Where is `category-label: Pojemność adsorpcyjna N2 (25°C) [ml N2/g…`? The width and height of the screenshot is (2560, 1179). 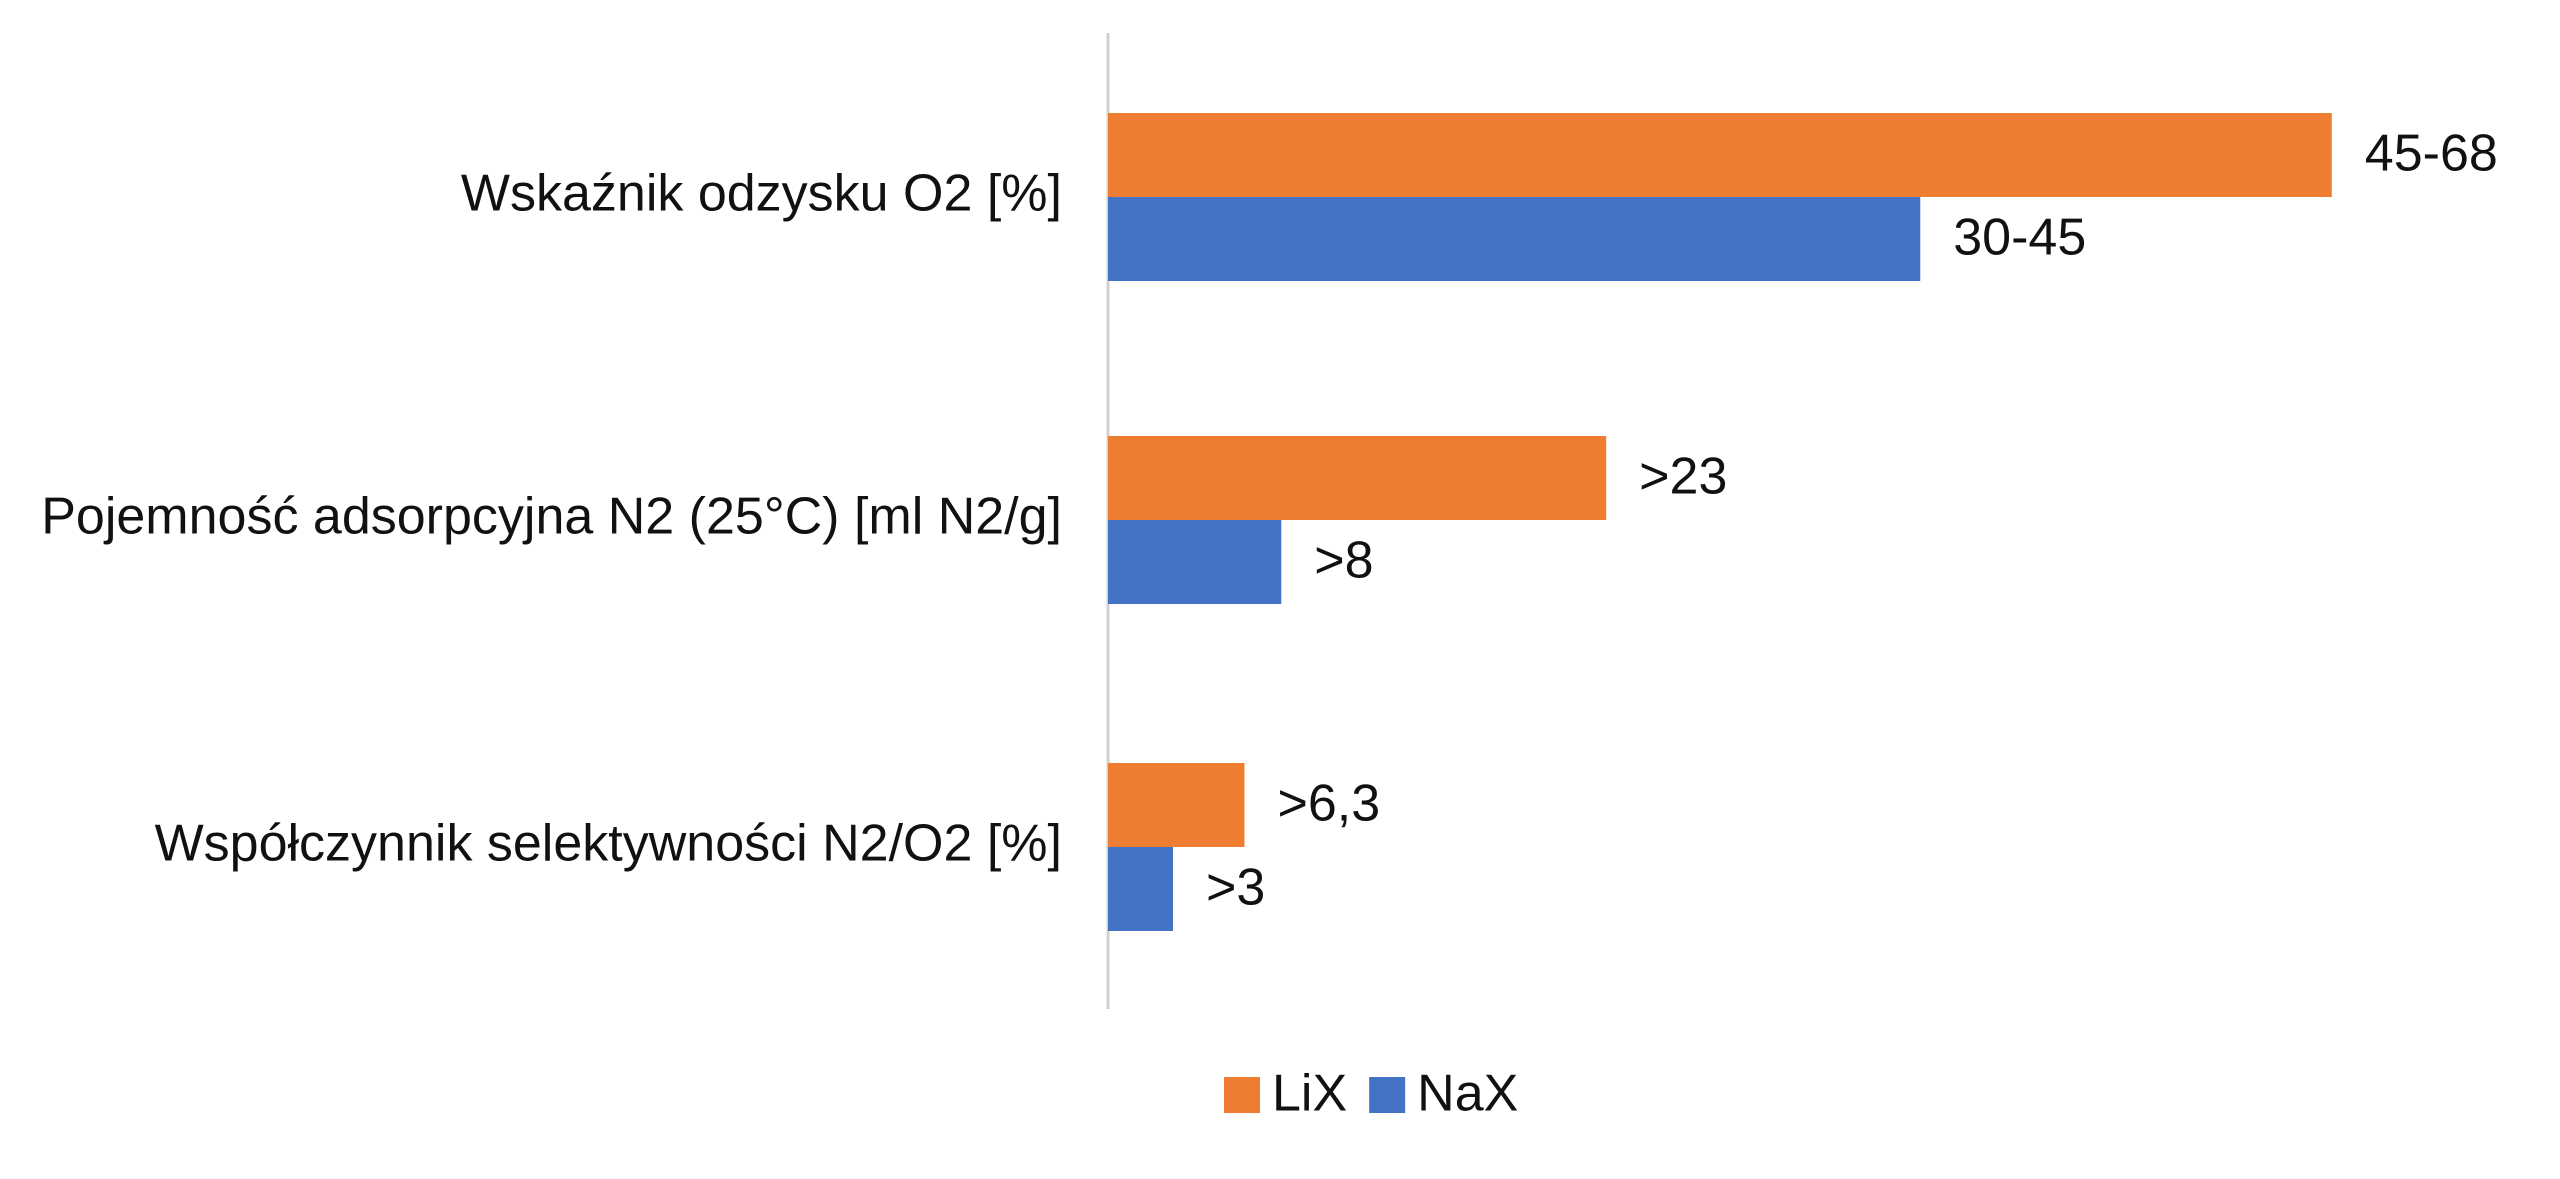 category-label: Pojemność adsorpcyjna N2 (25°C) [ml N2/g… is located at coordinates (551, 517).